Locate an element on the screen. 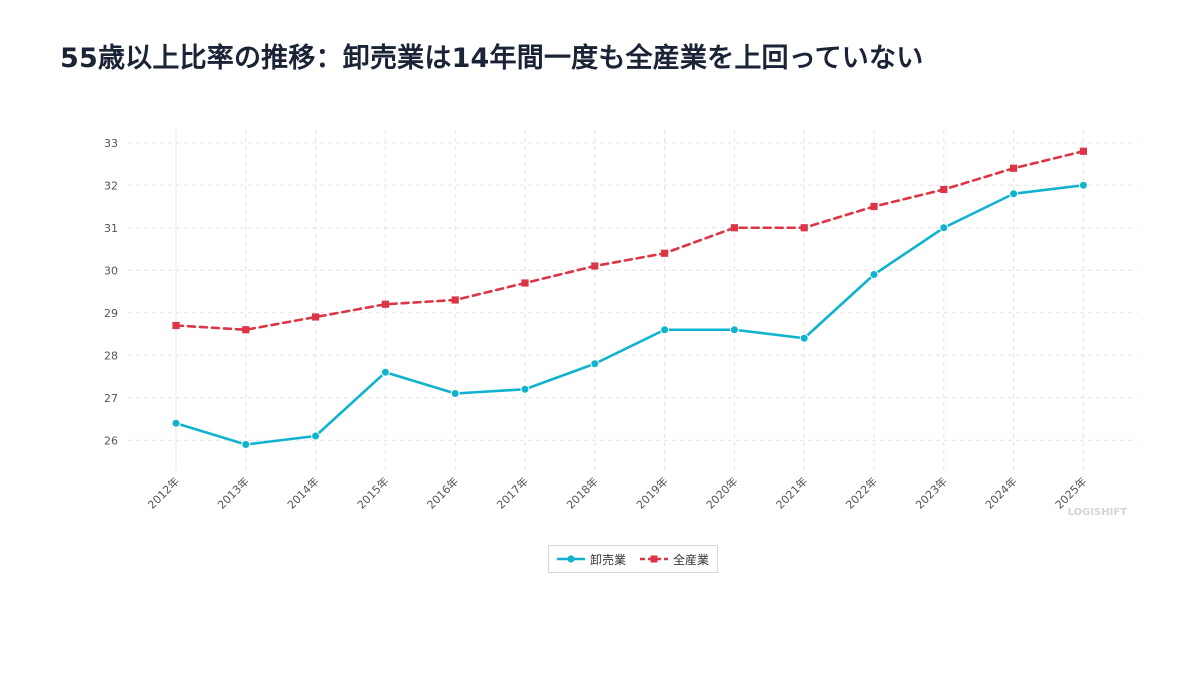 This screenshot has width=1200, height=675. x-tick-label: 2016年 is located at coordinates (442, 492).